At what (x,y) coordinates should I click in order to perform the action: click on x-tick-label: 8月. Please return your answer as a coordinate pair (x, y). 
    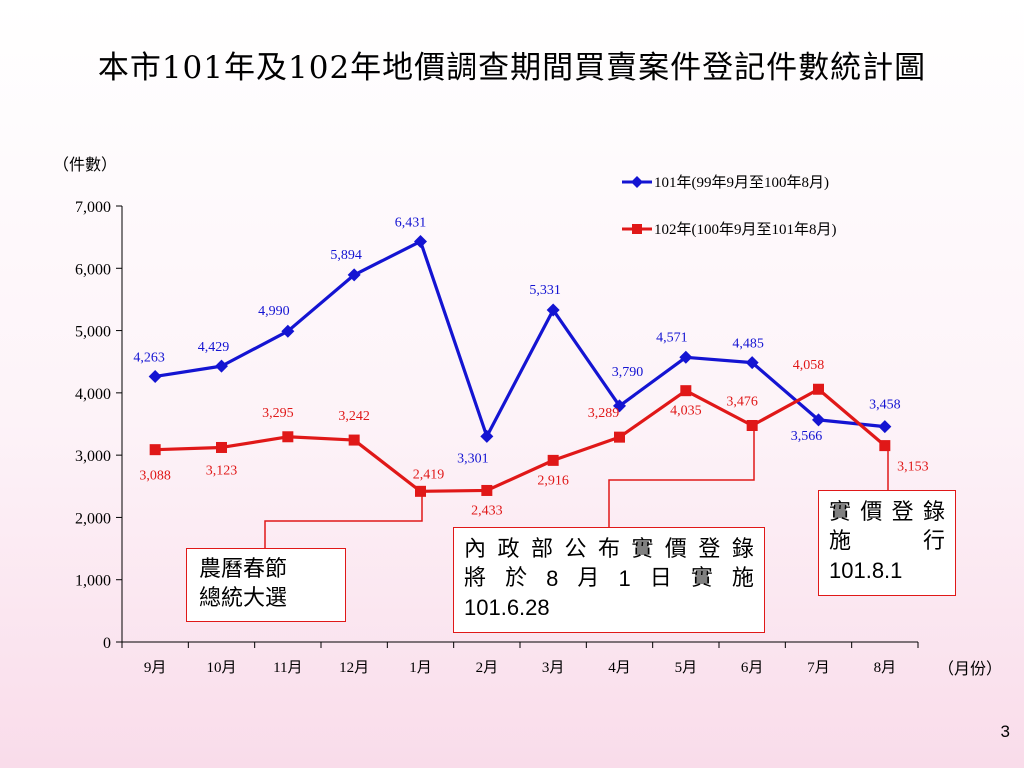
    Looking at the image, I should click on (885, 668).